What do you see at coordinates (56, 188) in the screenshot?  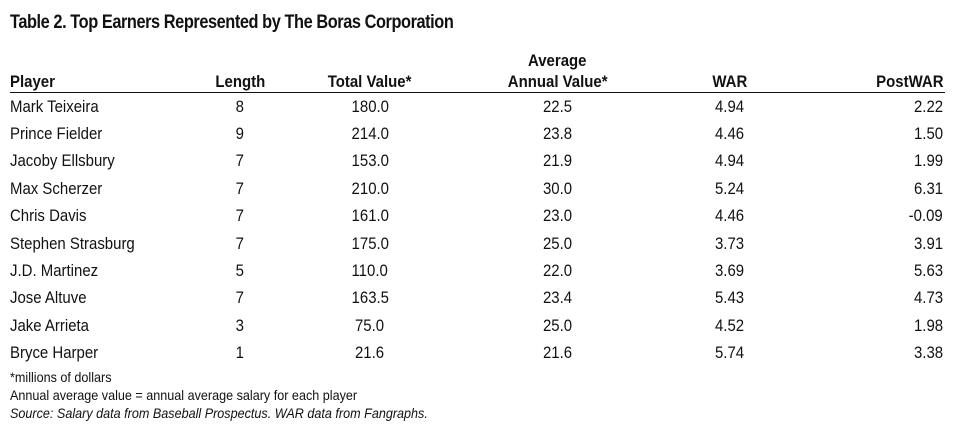 I see `cell-player: Max Scherzer` at bounding box center [56, 188].